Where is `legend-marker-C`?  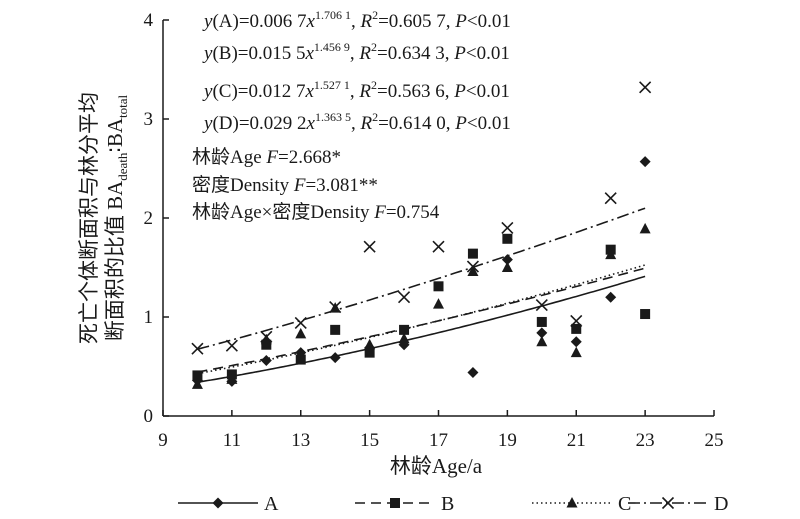 legend-marker-C is located at coordinates (572, 502).